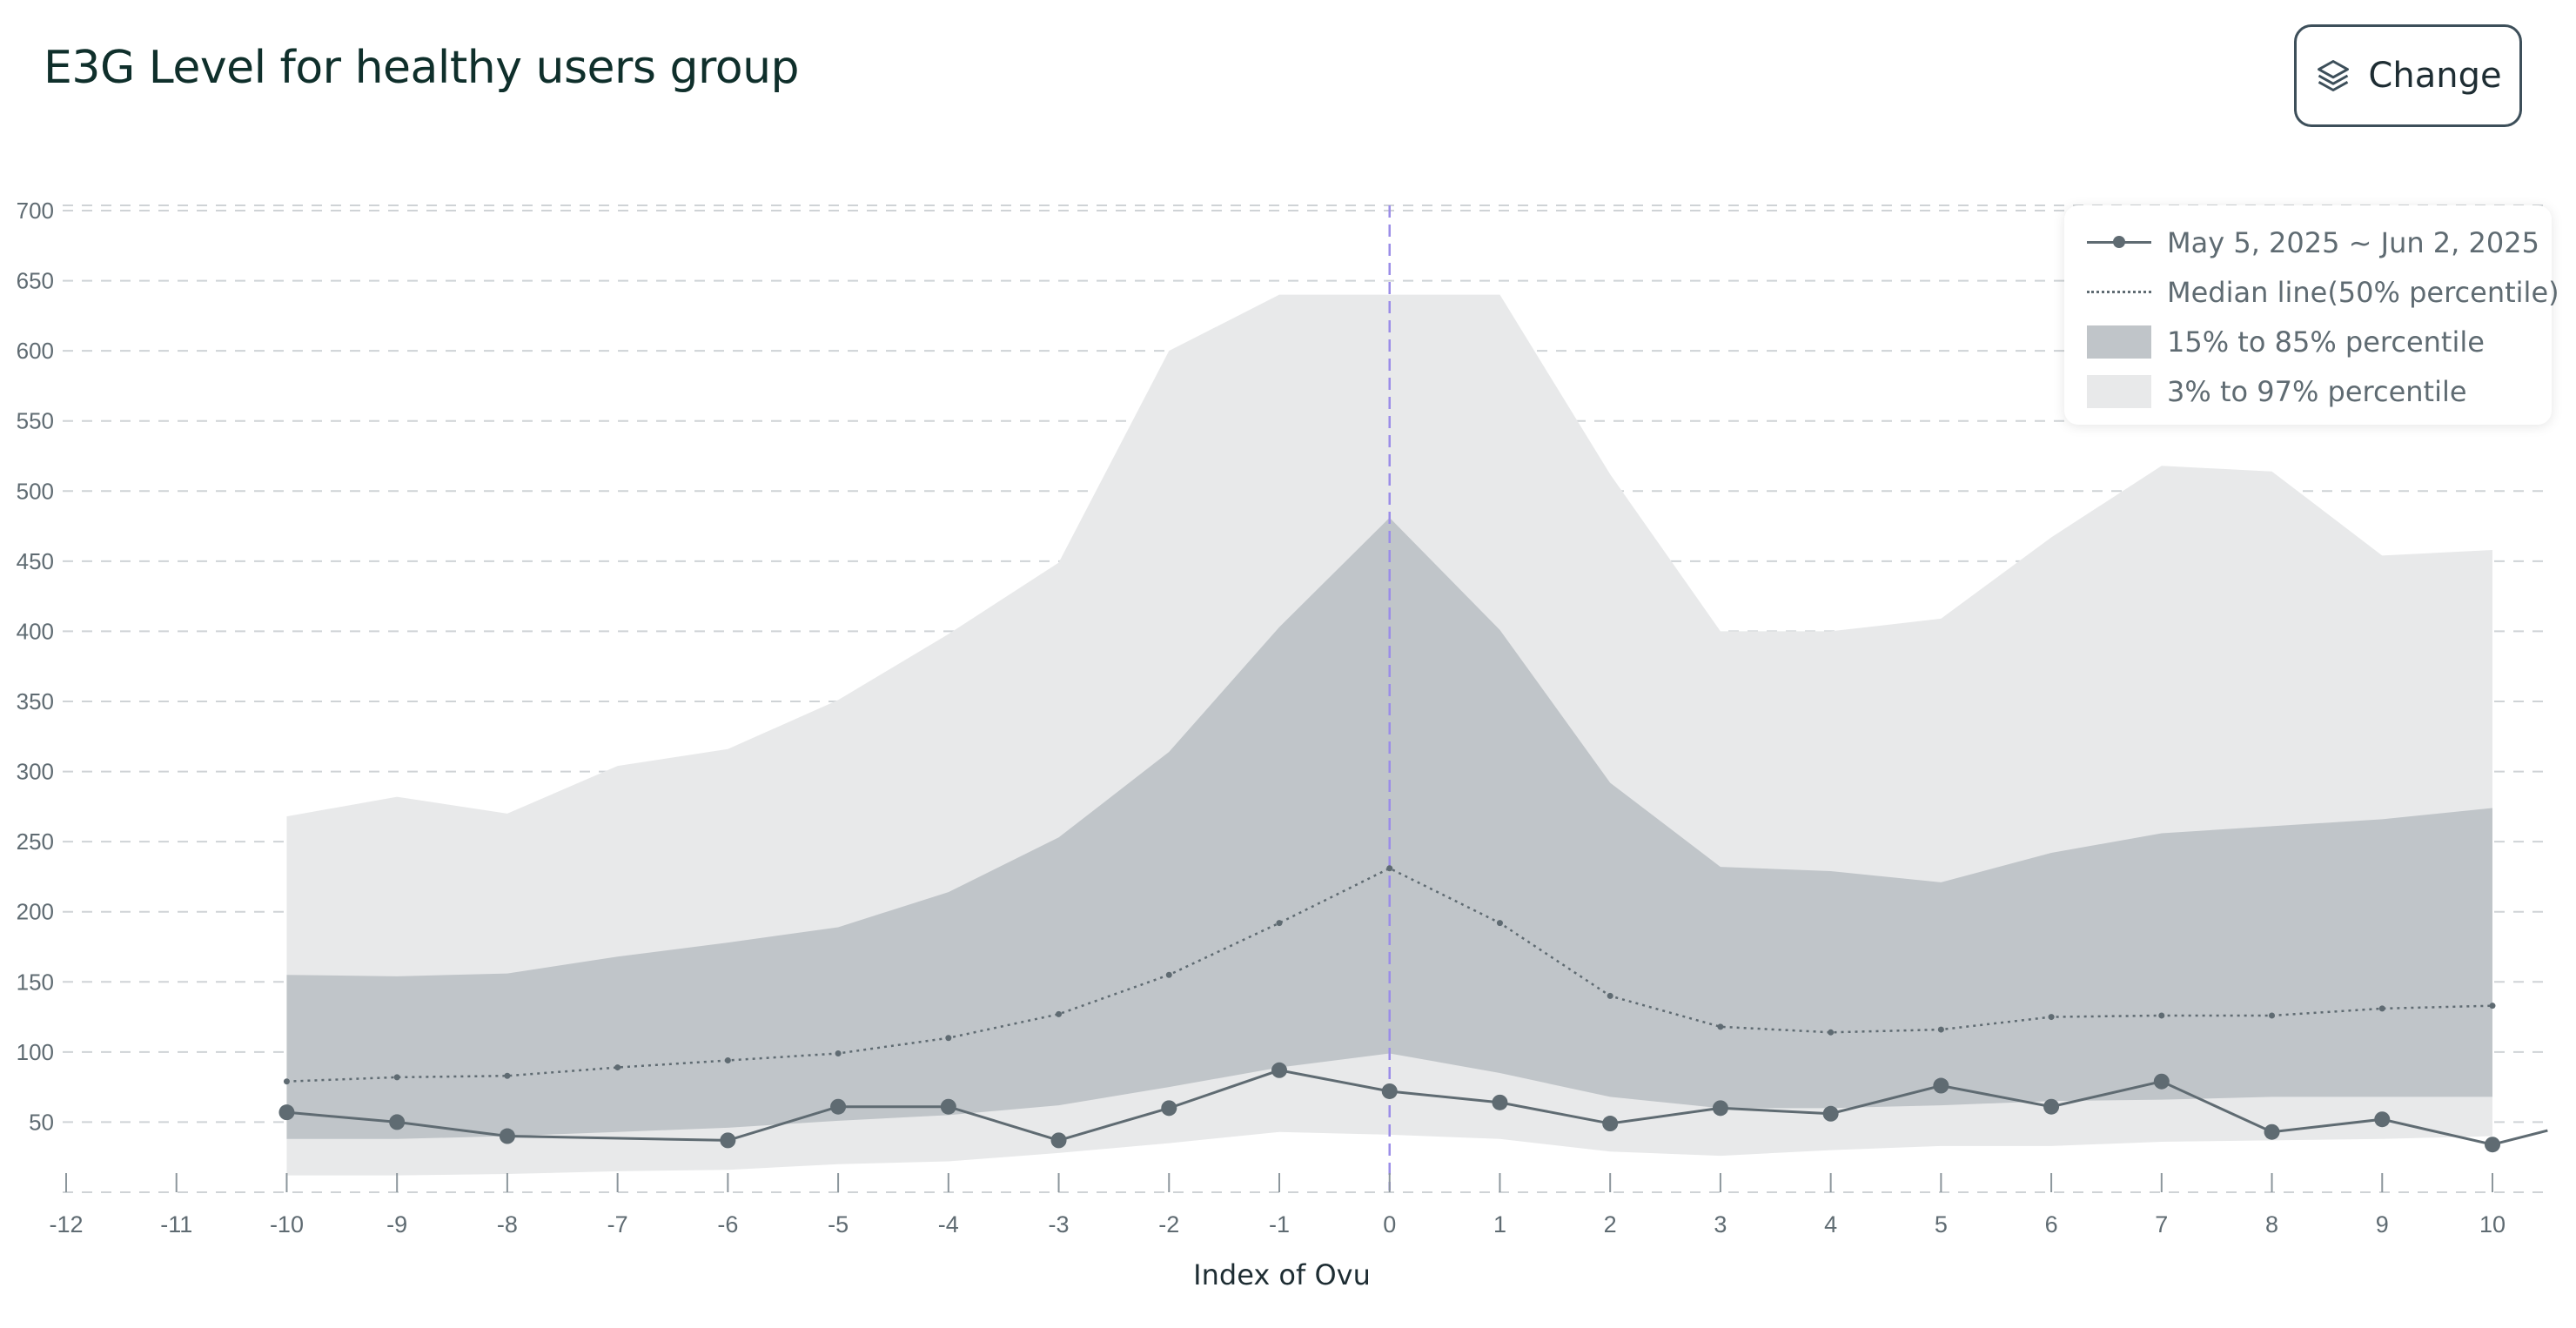 This screenshot has width=2576, height=1328. What do you see at coordinates (1942, 1224) in the screenshot?
I see `x-tick-label: 5` at bounding box center [1942, 1224].